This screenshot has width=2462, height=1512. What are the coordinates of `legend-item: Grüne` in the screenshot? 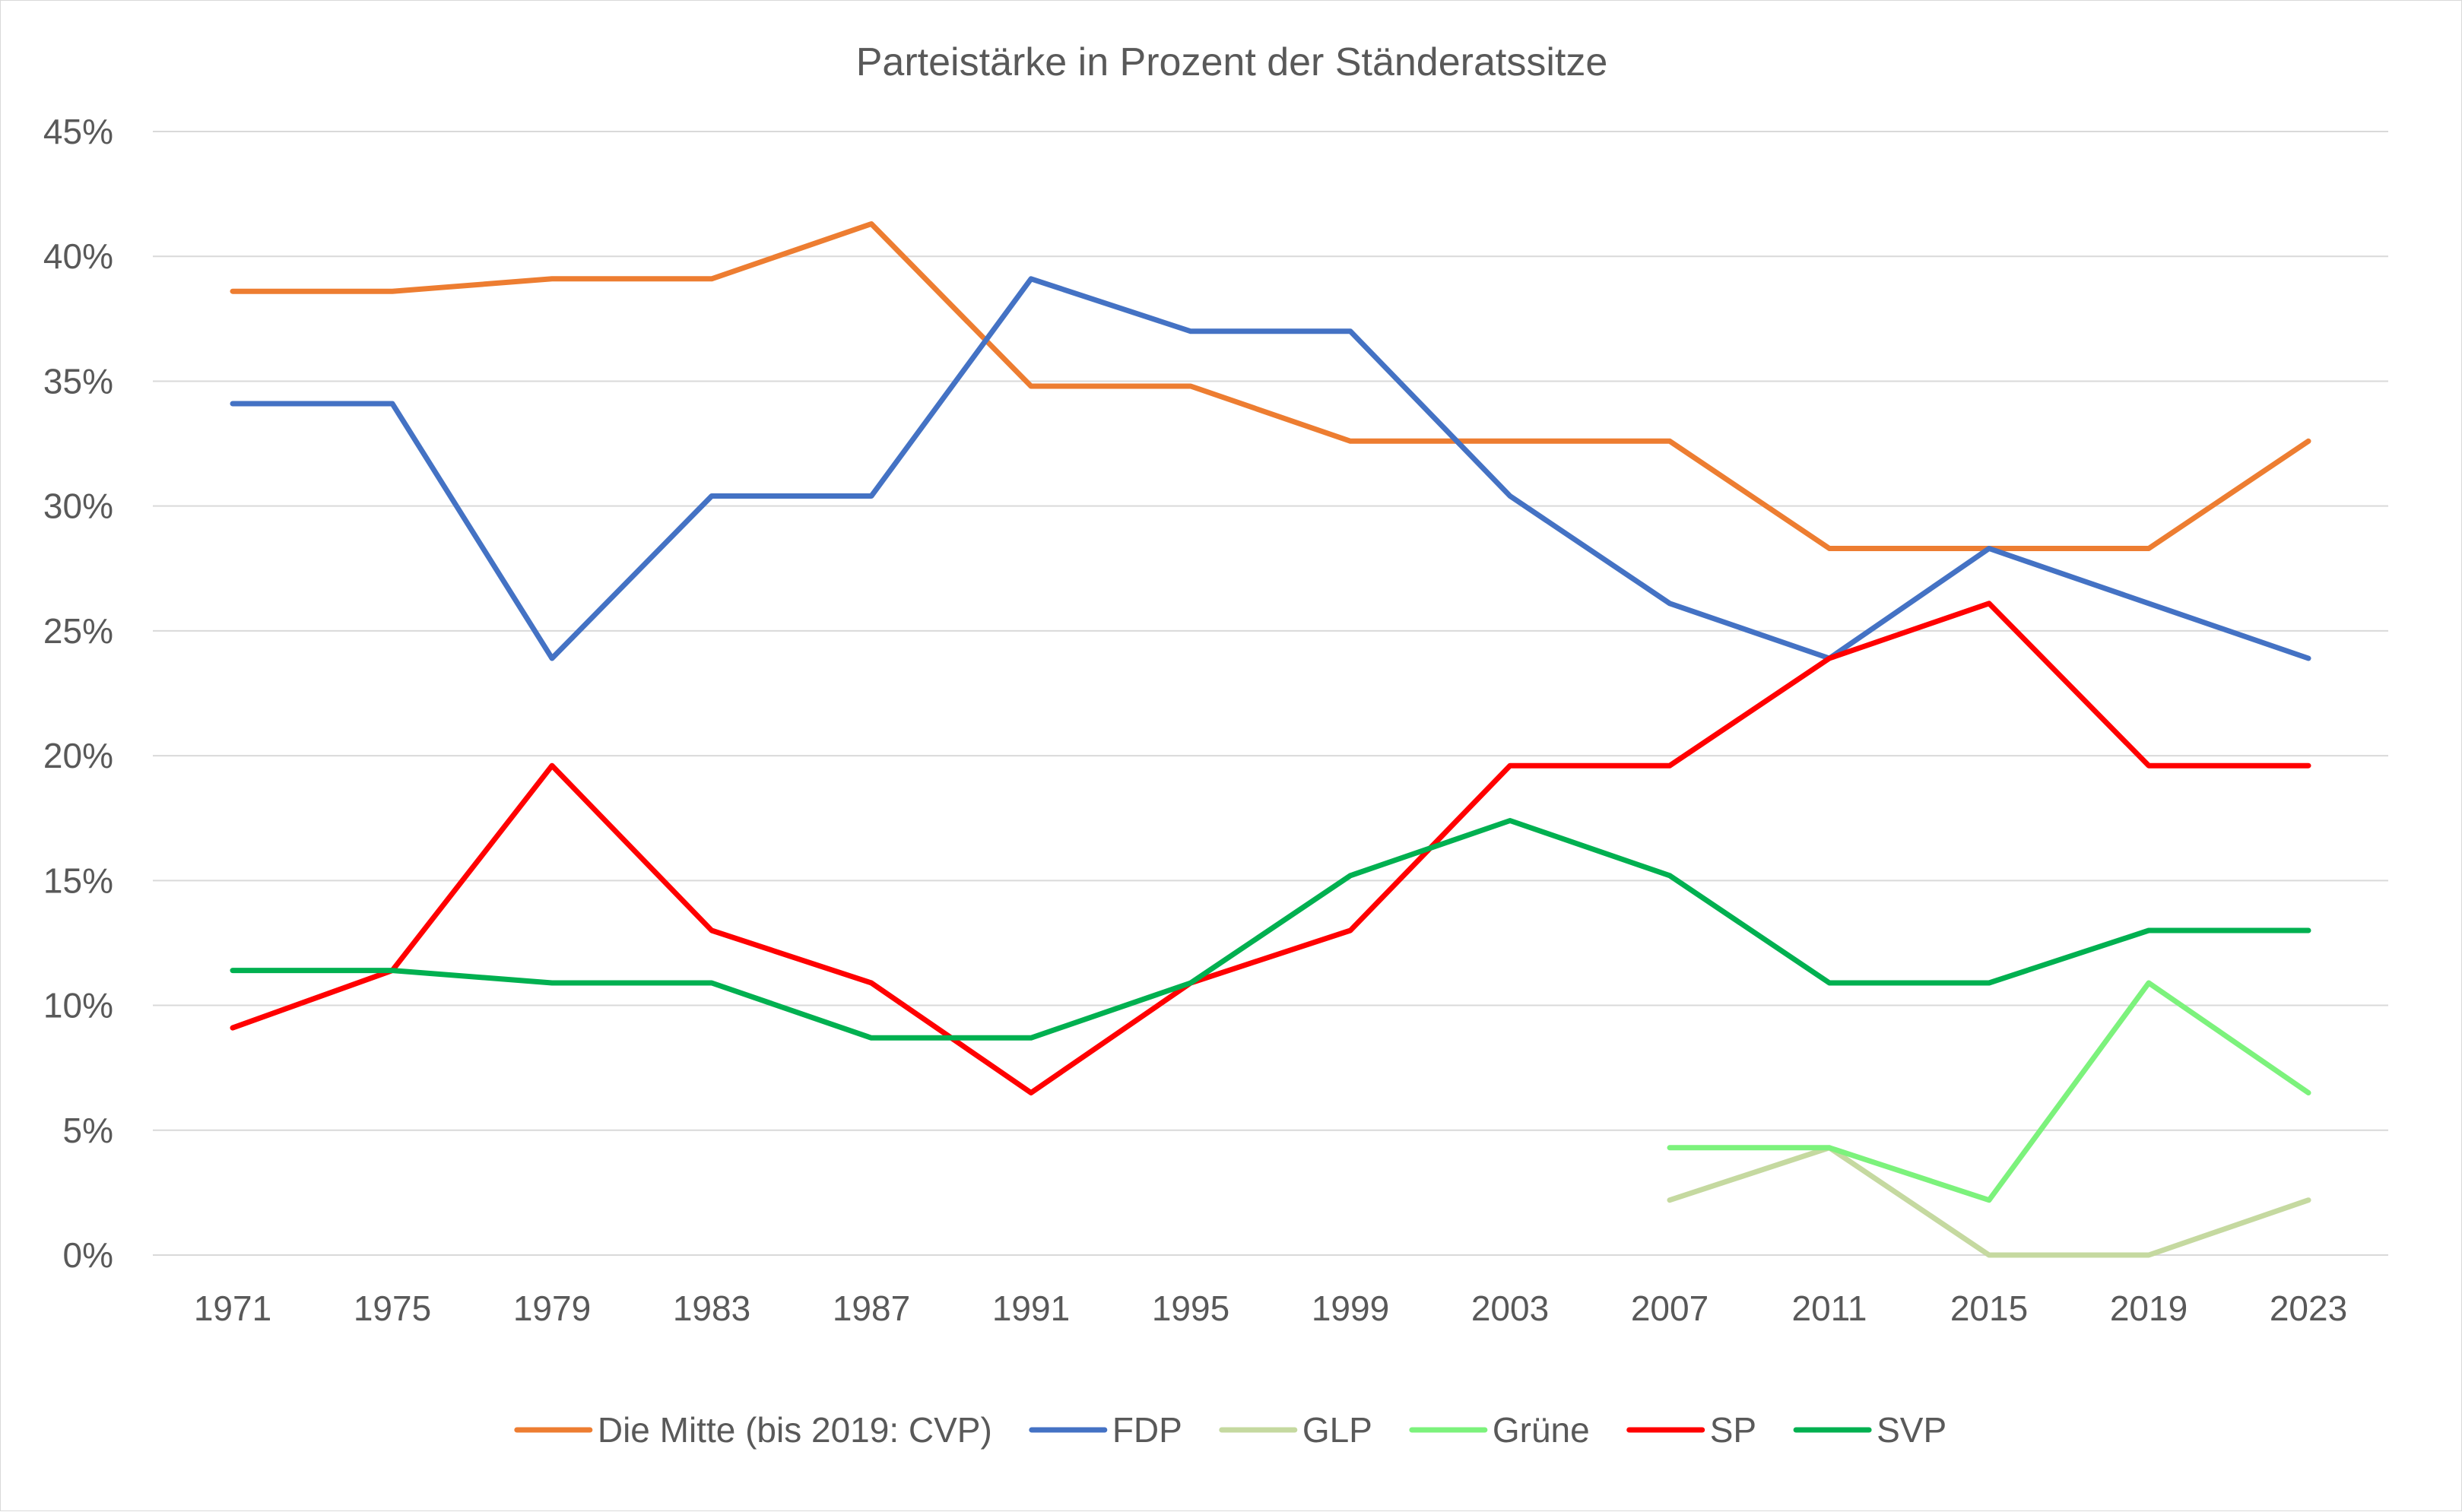 It's located at (1499, 1430).